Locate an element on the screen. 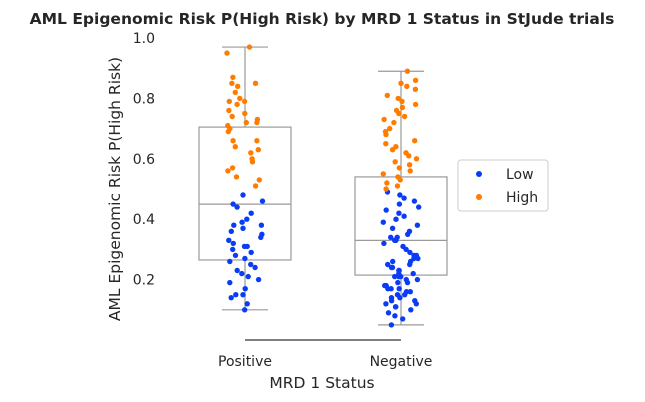 This screenshot has height=402, width=645. x-tick-label: Positive is located at coordinates (245, 362).